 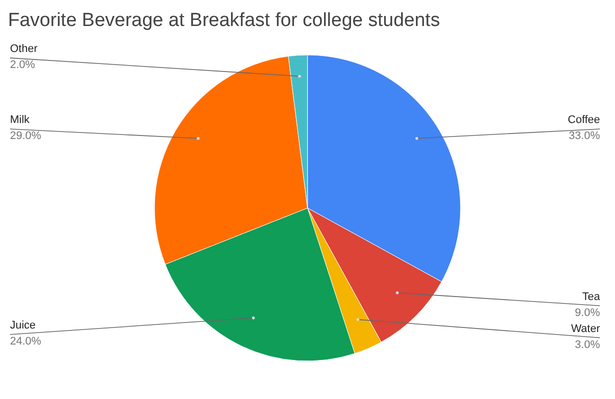 What do you see at coordinates (584, 136) in the screenshot?
I see `data-label: 33.0%` at bounding box center [584, 136].